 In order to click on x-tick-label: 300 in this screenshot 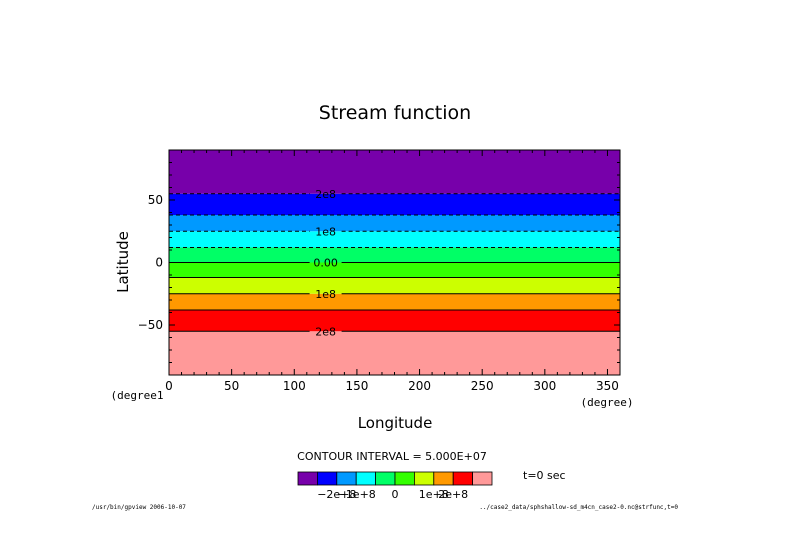, I will do `click(544, 386)`.